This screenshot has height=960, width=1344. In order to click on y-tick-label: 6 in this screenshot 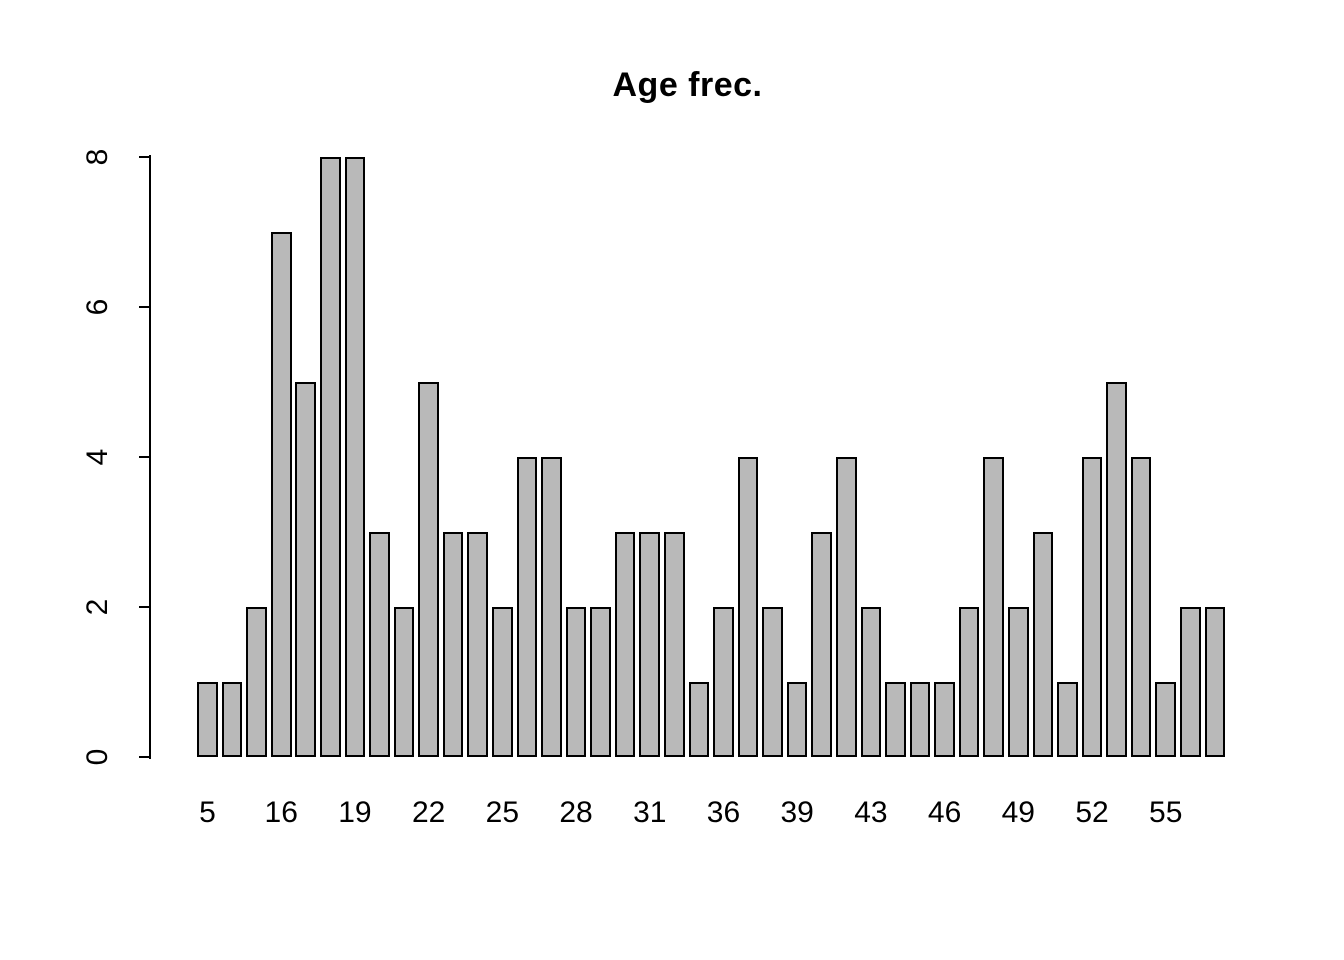, I will do `click(97, 307)`.